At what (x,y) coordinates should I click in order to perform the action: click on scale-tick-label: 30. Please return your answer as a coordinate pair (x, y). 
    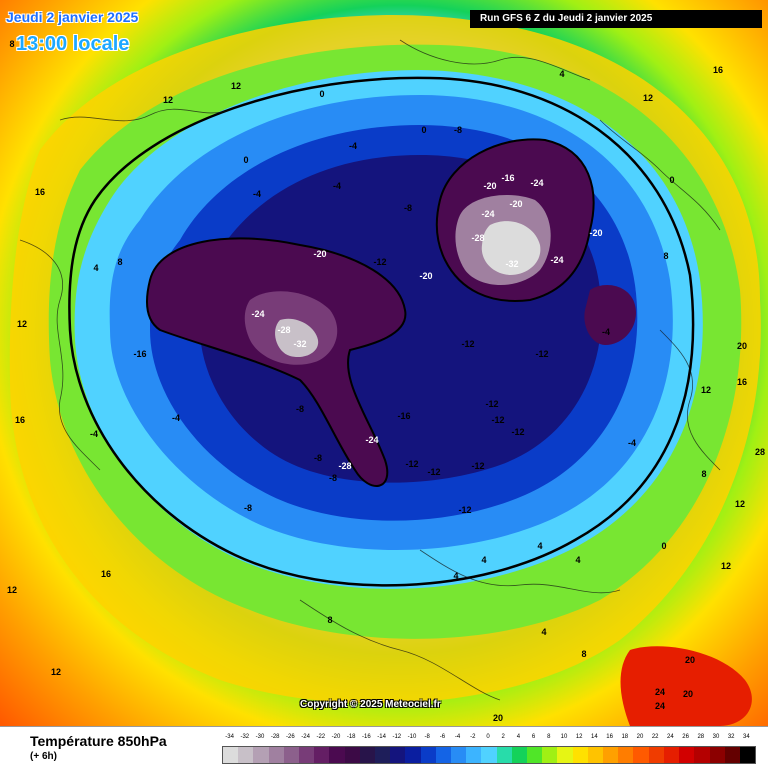
    Looking at the image, I should click on (716, 737).